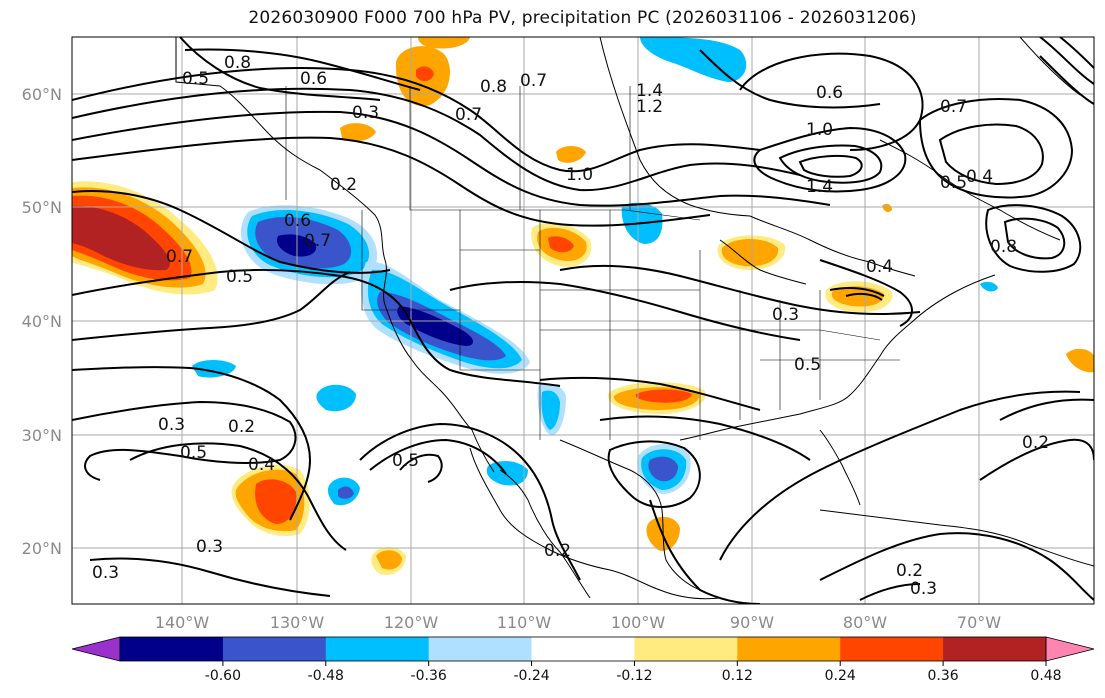  What do you see at coordinates (42, 435) in the screenshot?
I see `lat-label: 30°N` at bounding box center [42, 435].